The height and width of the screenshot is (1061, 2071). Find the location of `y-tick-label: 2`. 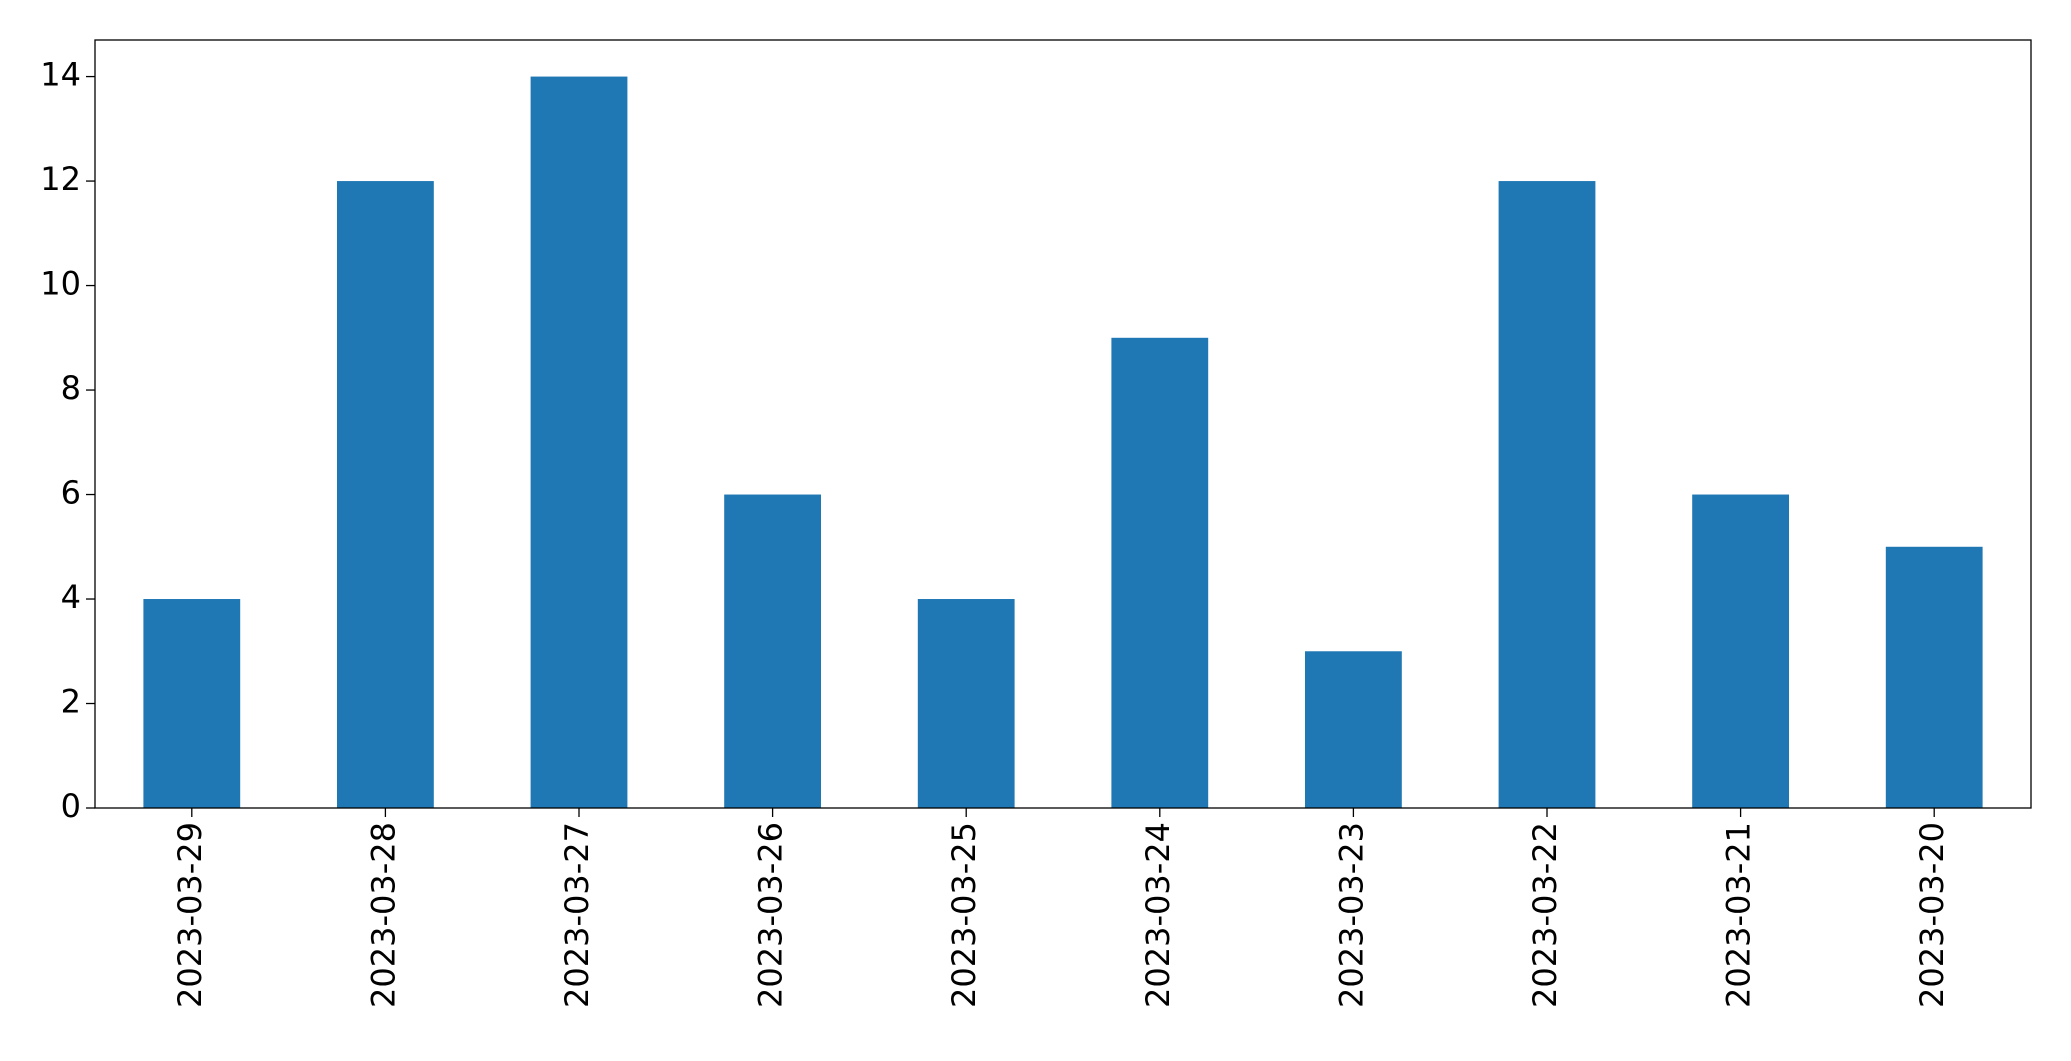

y-tick-label: 2 is located at coordinates (71, 702).